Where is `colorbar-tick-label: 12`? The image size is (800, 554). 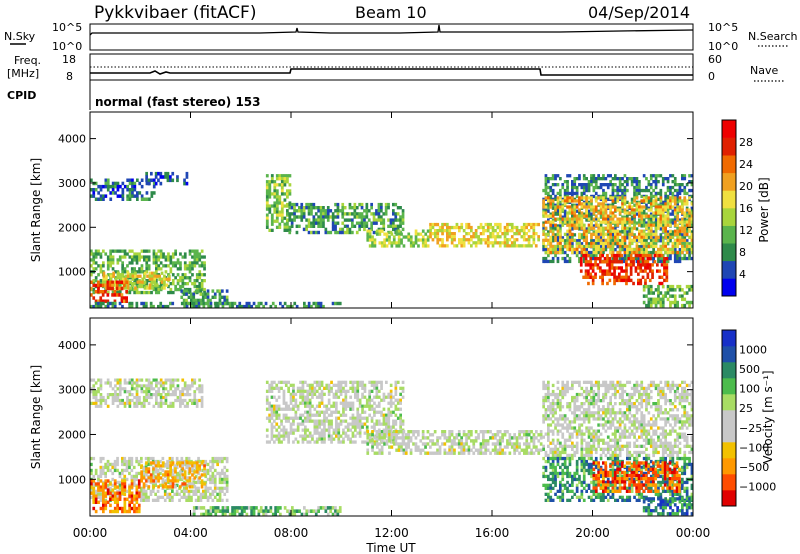 colorbar-tick-label: 12 is located at coordinates (746, 230).